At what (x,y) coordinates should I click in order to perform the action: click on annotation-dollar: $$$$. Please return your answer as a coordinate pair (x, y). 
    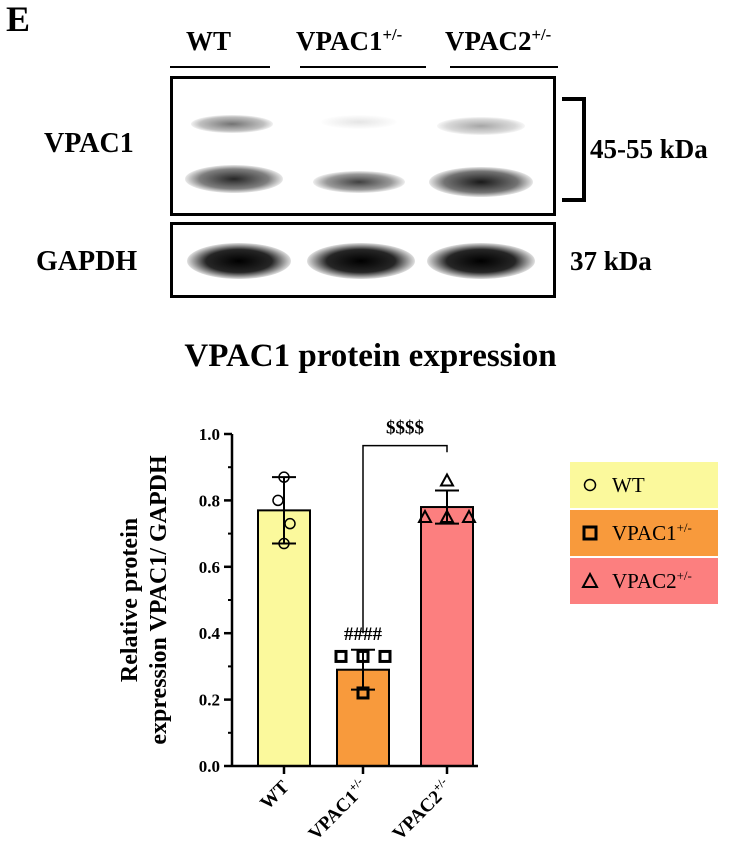
    Looking at the image, I should click on (405, 428).